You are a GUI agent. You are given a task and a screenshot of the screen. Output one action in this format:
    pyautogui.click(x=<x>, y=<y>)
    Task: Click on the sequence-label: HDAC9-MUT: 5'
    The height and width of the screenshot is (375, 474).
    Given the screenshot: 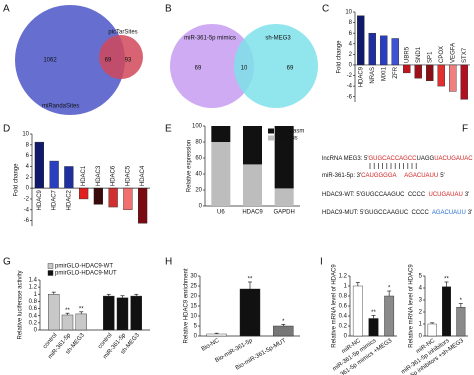 What is the action you would take?
    pyautogui.click(x=343, y=213)
    